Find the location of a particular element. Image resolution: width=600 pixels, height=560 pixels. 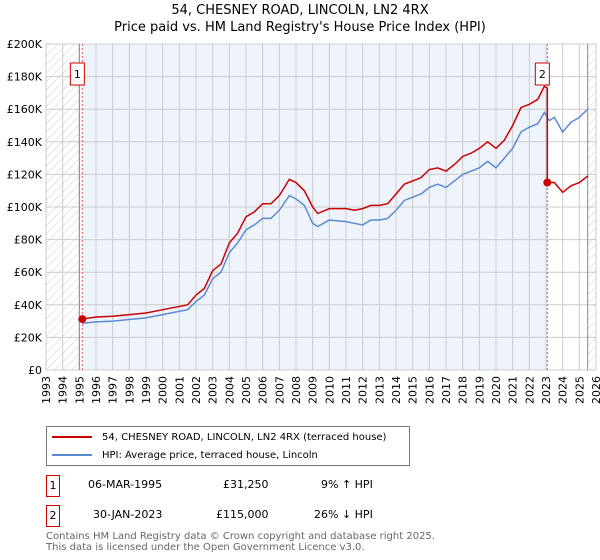

x-tick-label: 2018 is located at coordinates (463, 390).